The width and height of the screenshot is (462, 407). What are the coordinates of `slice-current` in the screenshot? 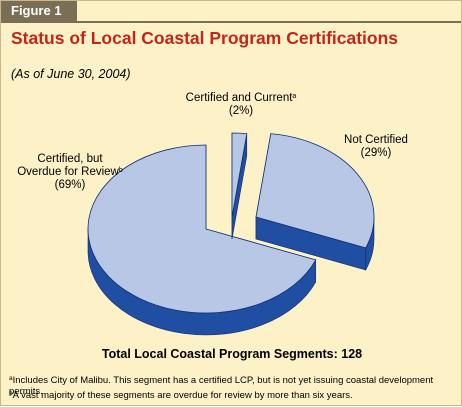 It's located at (239, 175).